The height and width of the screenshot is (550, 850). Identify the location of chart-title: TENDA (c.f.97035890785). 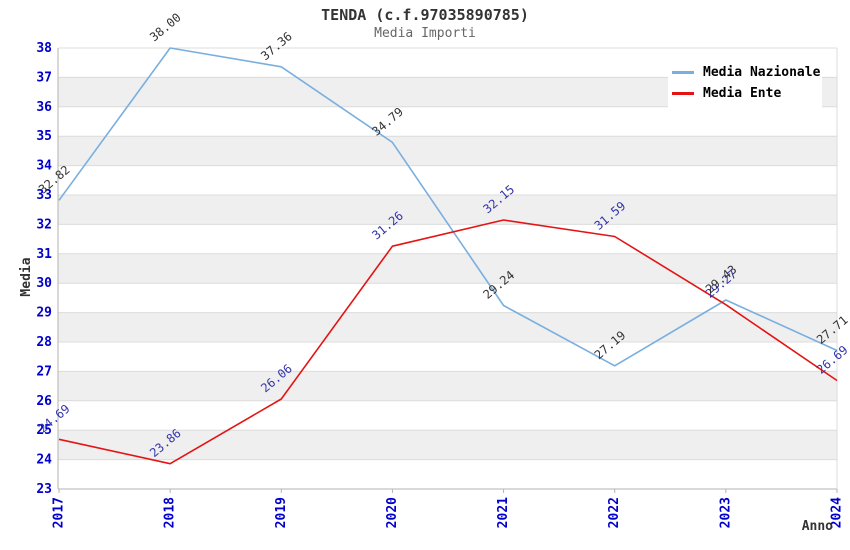
(425, 15).